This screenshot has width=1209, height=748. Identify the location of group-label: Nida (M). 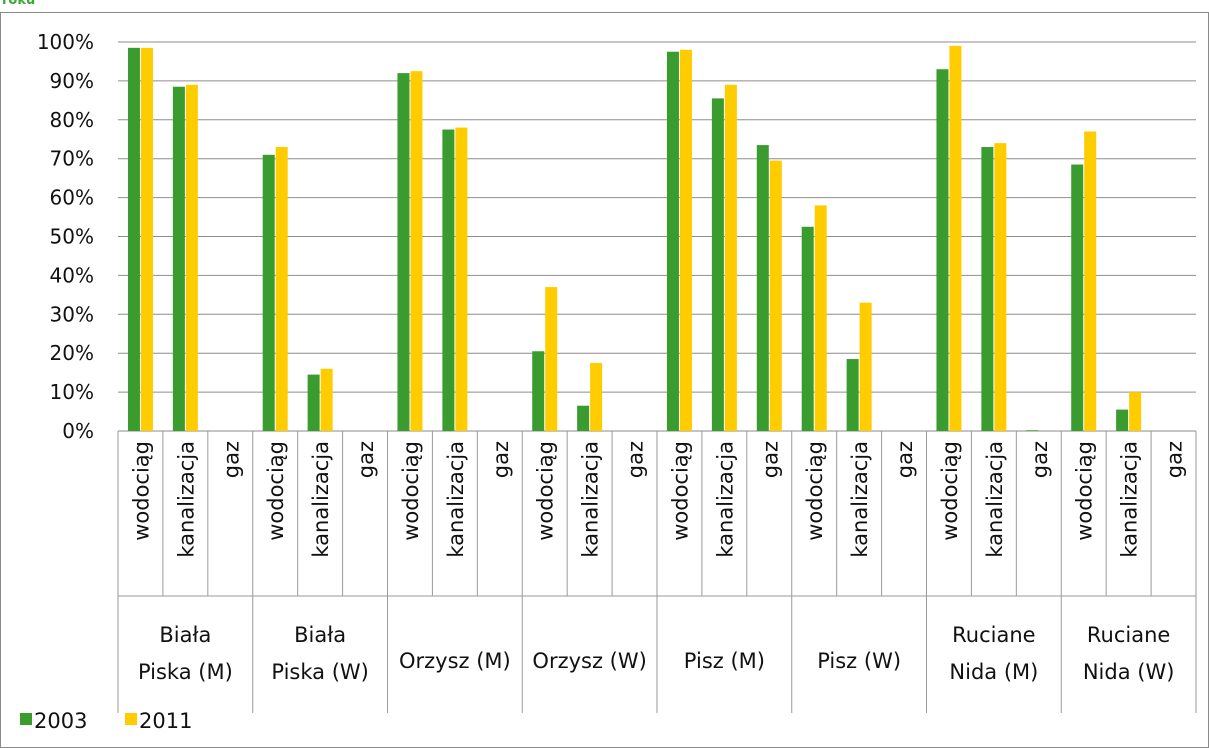
(993, 672).